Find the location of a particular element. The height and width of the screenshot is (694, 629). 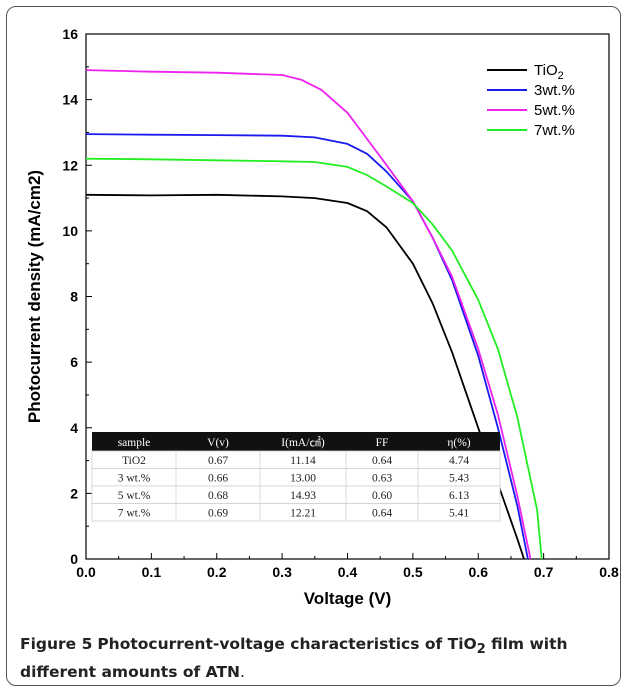

table-cell: 11.14 is located at coordinates (303, 461).